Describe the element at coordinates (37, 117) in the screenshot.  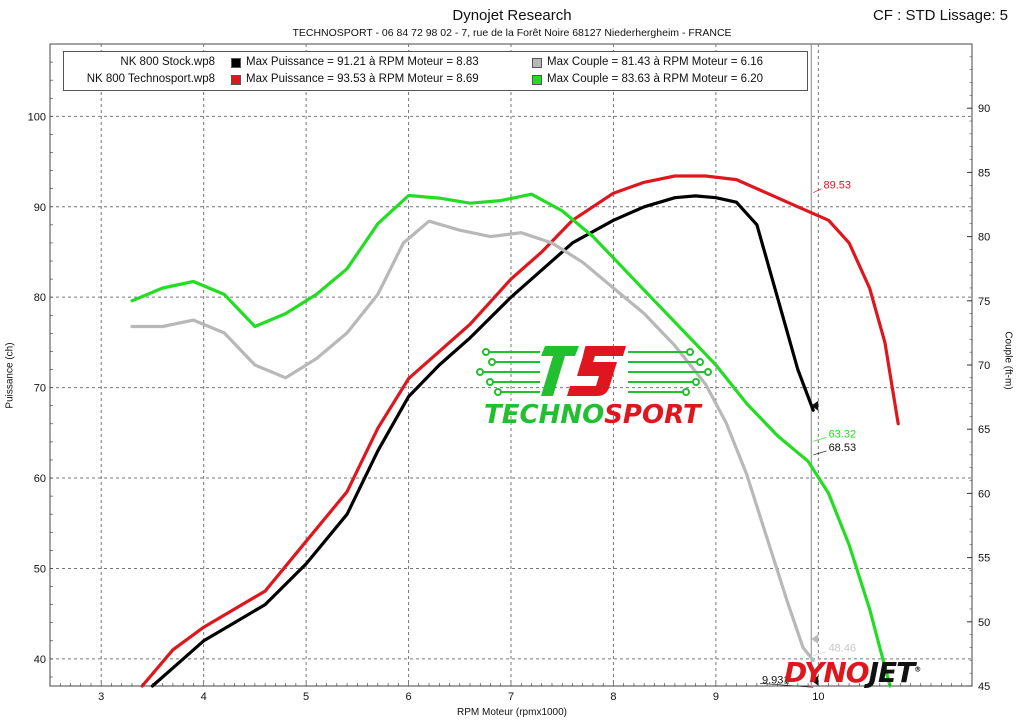
I see `y-tick-label: 100` at that location.